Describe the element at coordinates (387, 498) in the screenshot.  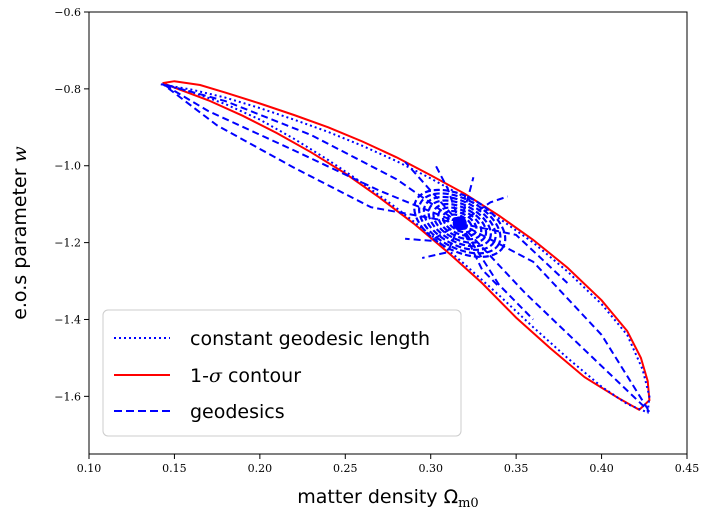
I see `x-axis-label: matter density Ωm0` at that location.